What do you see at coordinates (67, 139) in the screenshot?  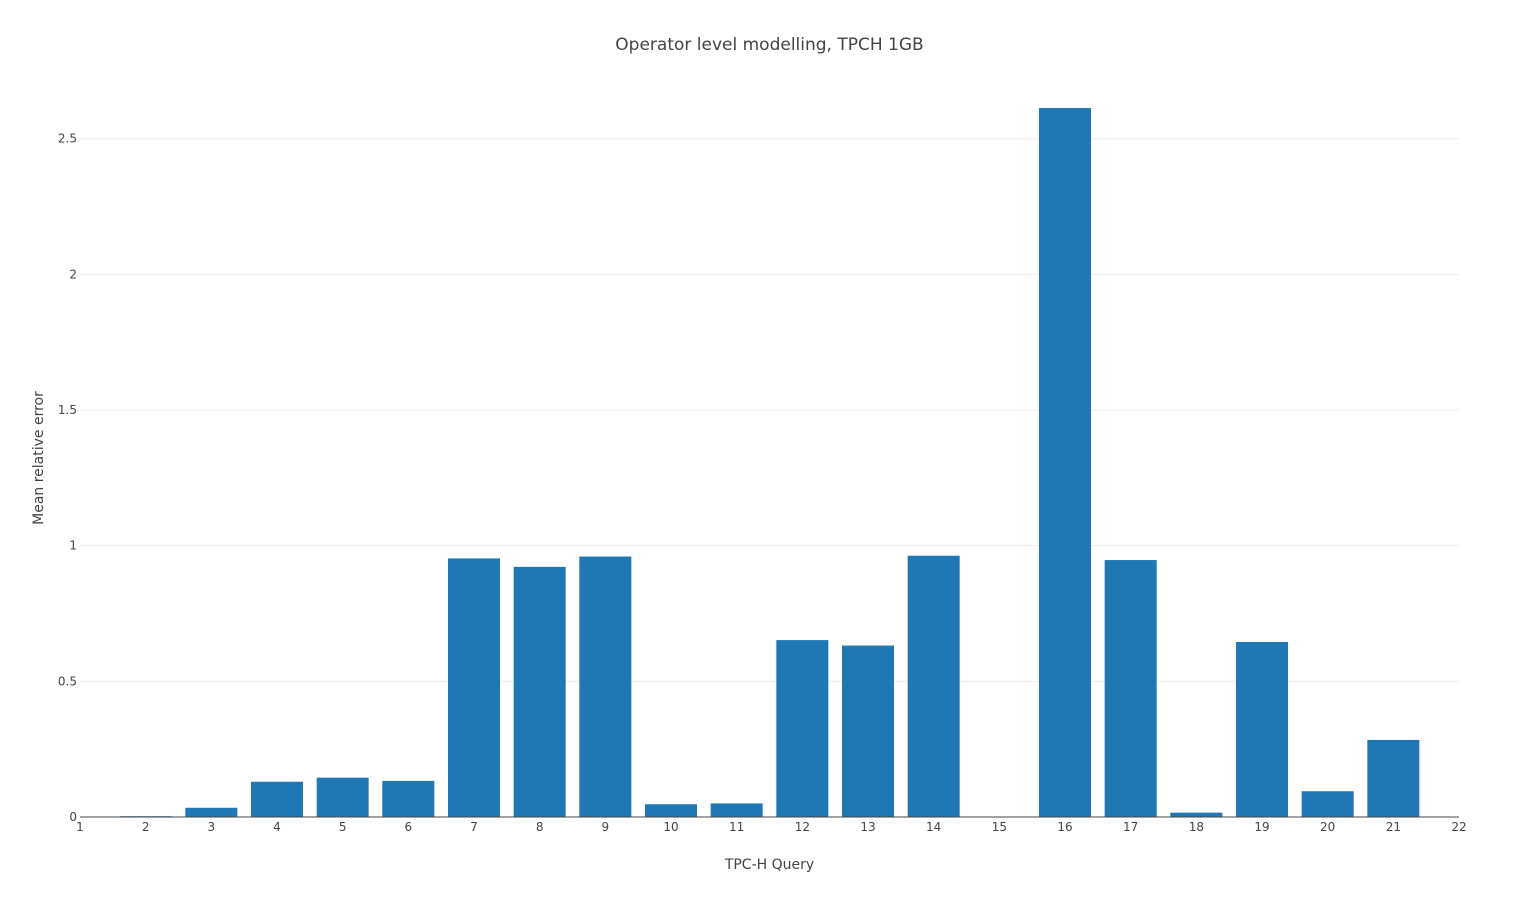 I see `y-tick-label: 2.5` at bounding box center [67, 139].